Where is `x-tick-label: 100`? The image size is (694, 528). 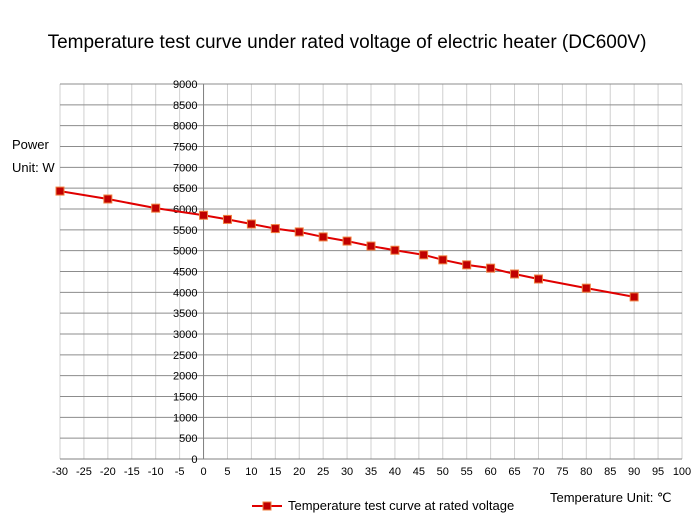 x-tick-label: 100 is located at coordinates (682, 472).